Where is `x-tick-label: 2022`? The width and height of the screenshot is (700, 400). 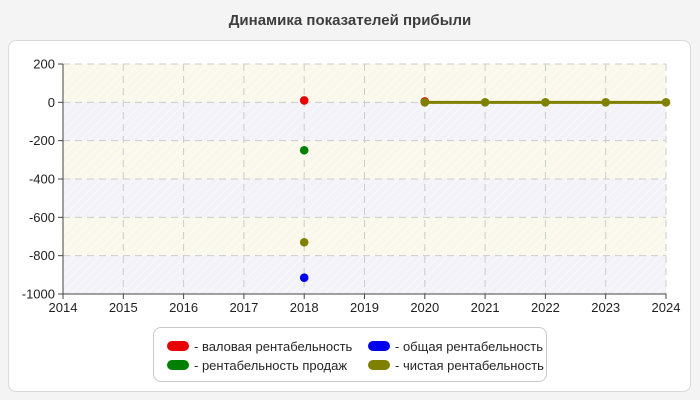 x-tick-label: 2022 is located at coordinates (545, 307).